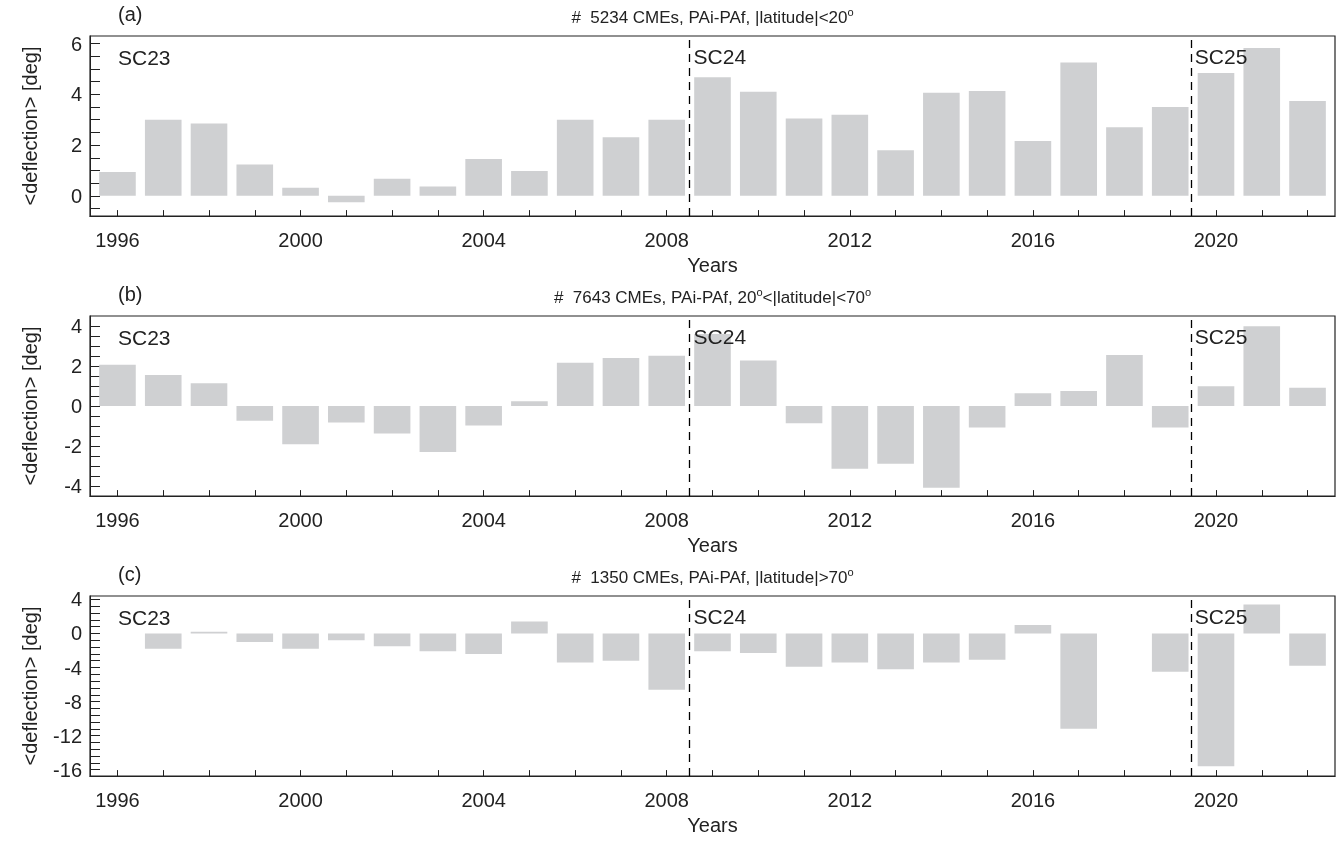 The width and height of the screenshot is (1341, 842). I want to click on y-tick-label: -12, so click(67, 735).